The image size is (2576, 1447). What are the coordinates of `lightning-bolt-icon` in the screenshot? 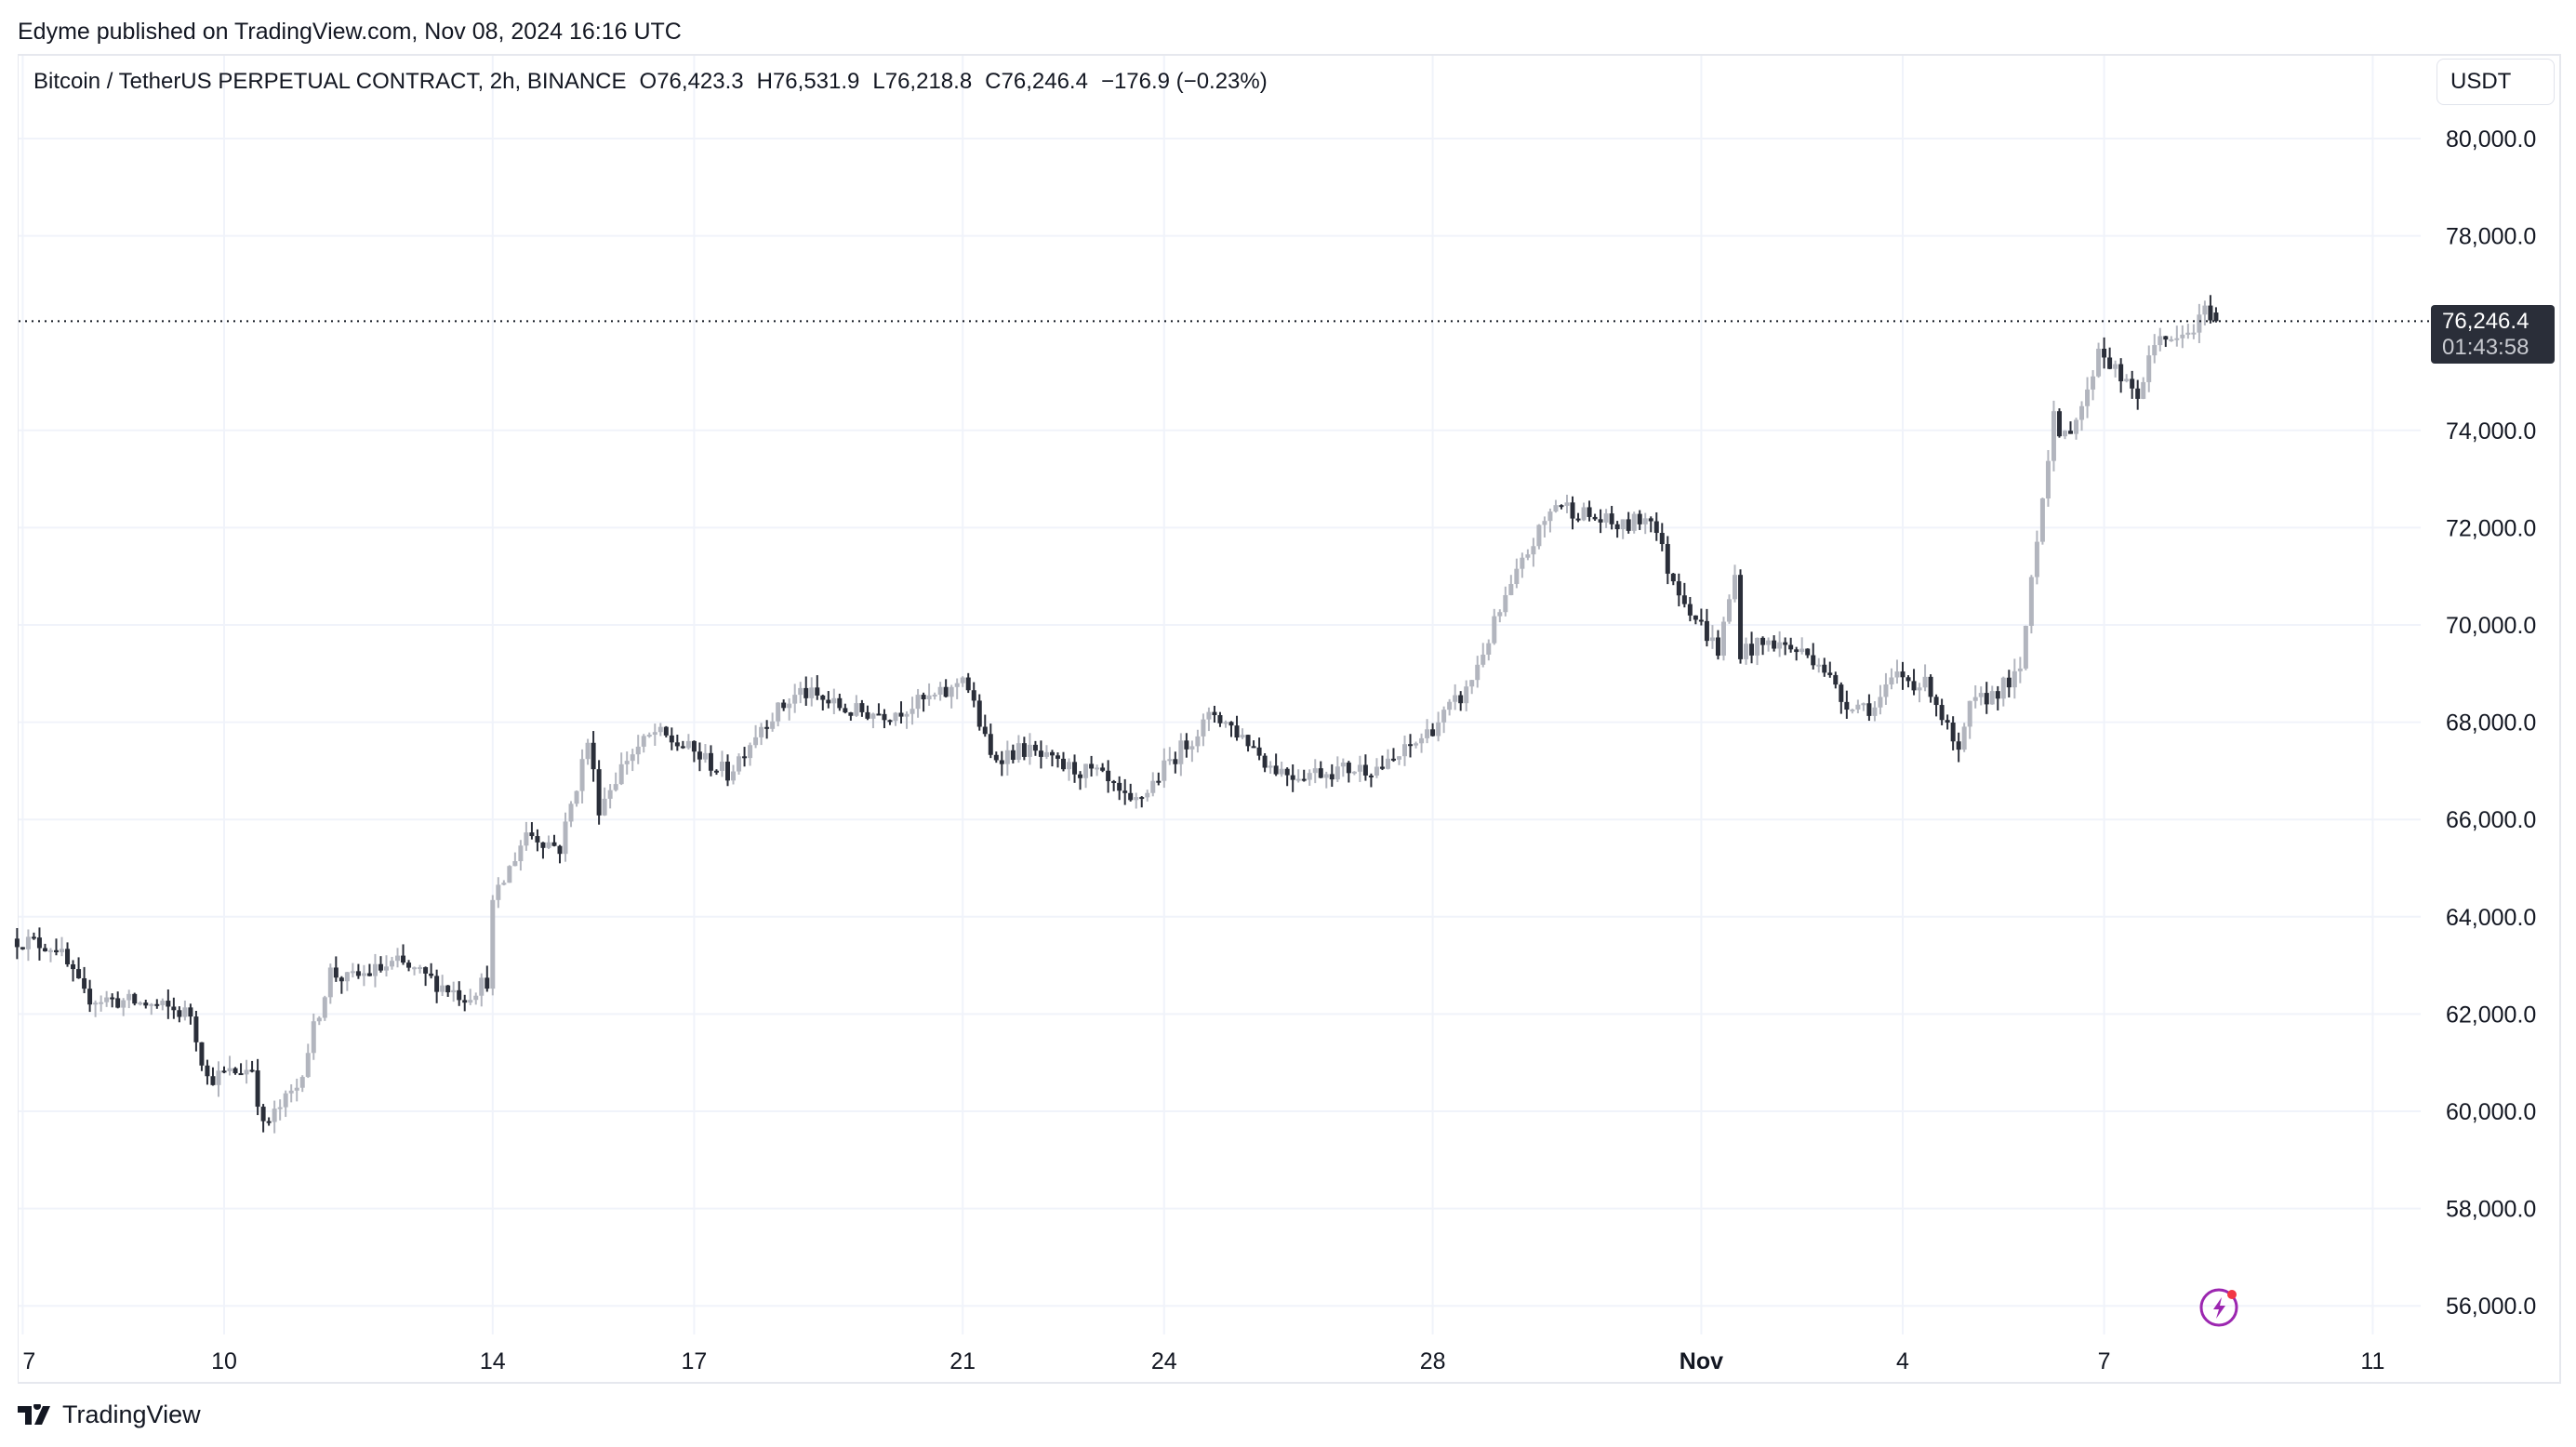 It's located at (2218, 1307).